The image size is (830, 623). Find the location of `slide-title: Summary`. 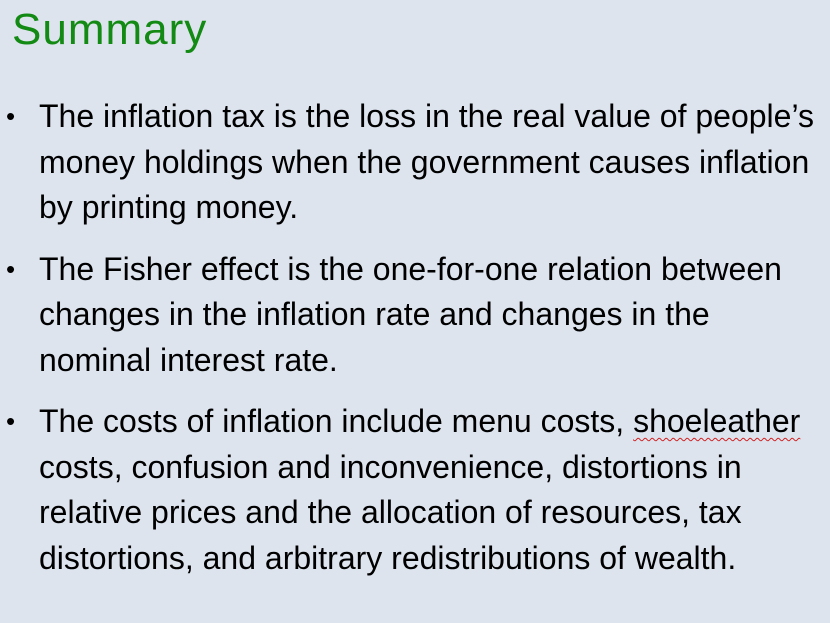

slide-title: Summary is located at coordinates (110, 29).